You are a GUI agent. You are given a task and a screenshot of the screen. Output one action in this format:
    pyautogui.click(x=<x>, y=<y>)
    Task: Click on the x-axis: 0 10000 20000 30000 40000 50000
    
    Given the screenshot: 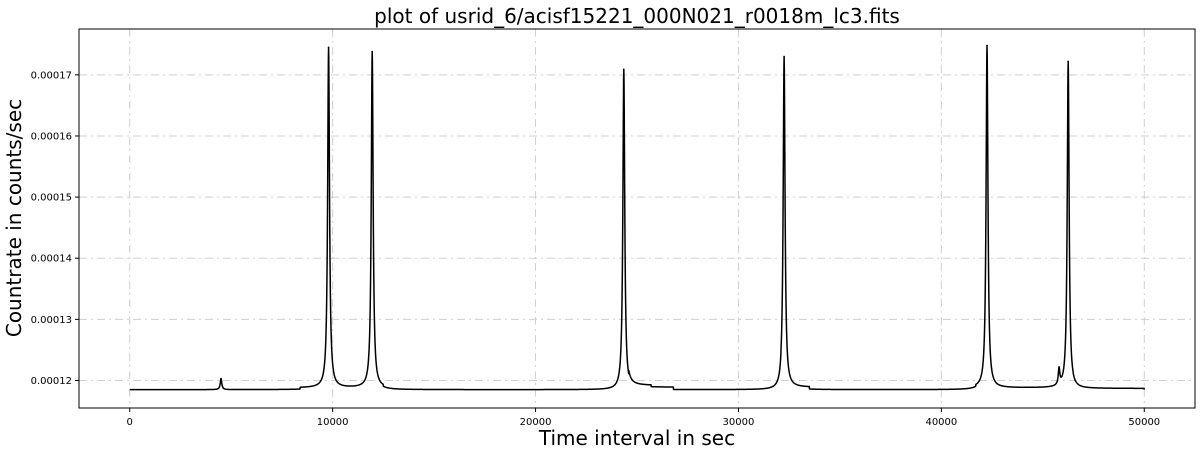 What is the action you would take?
    pyautogui.click(x=643, y=418)
    